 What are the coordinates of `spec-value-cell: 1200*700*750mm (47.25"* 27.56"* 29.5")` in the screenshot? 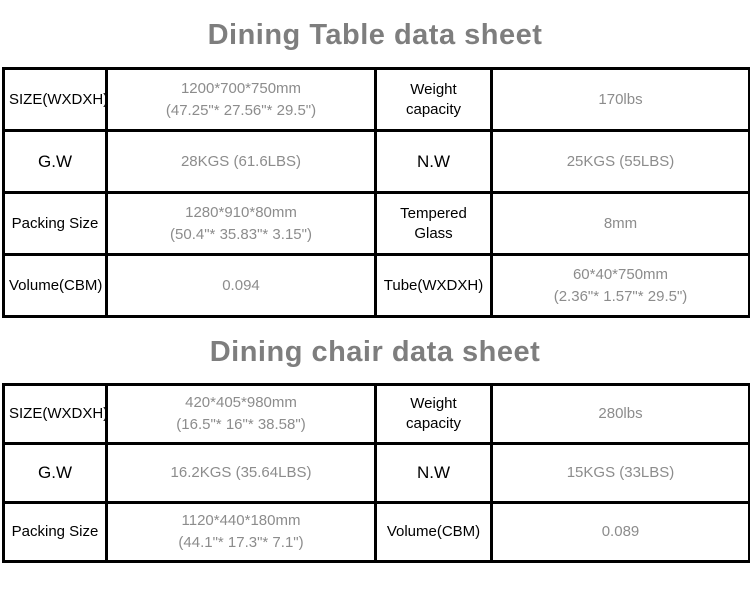 It's located at (241, 99).